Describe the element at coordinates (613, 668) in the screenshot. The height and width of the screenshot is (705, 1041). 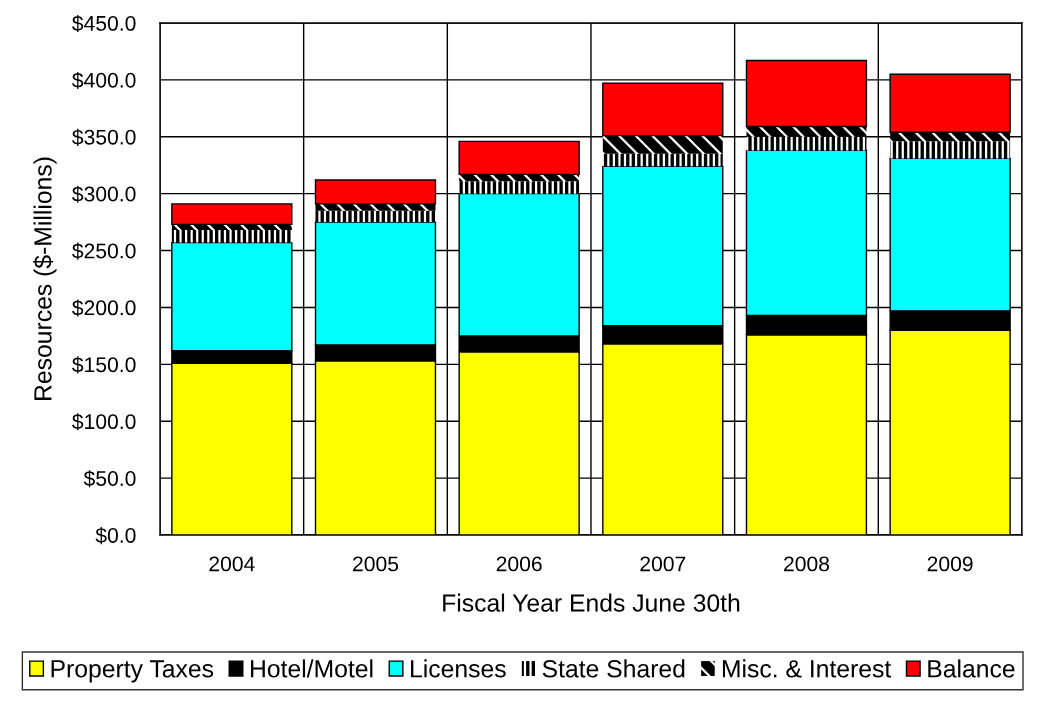
I see `legend-label: State Shared` at that location.